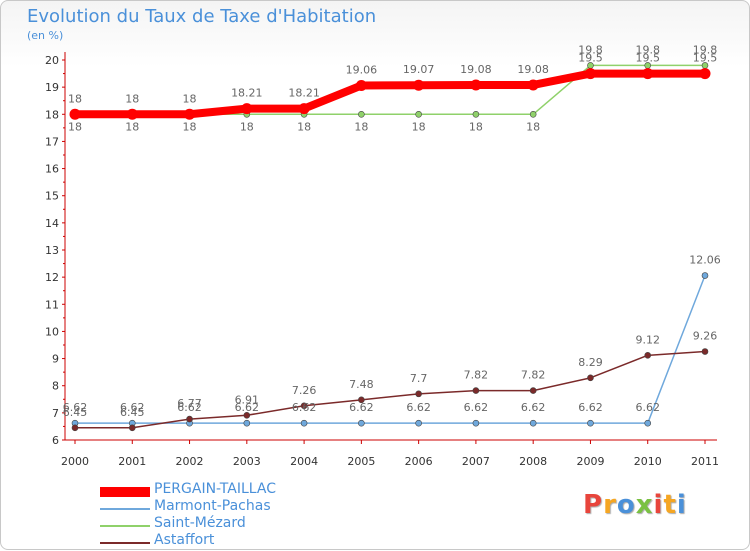 The width and height of the screenshot is (750, 551). What do you see at coordinates (648, 461) in the screenshot?
I see `x-tick-label: 2010` at bounding box center [648, 461].